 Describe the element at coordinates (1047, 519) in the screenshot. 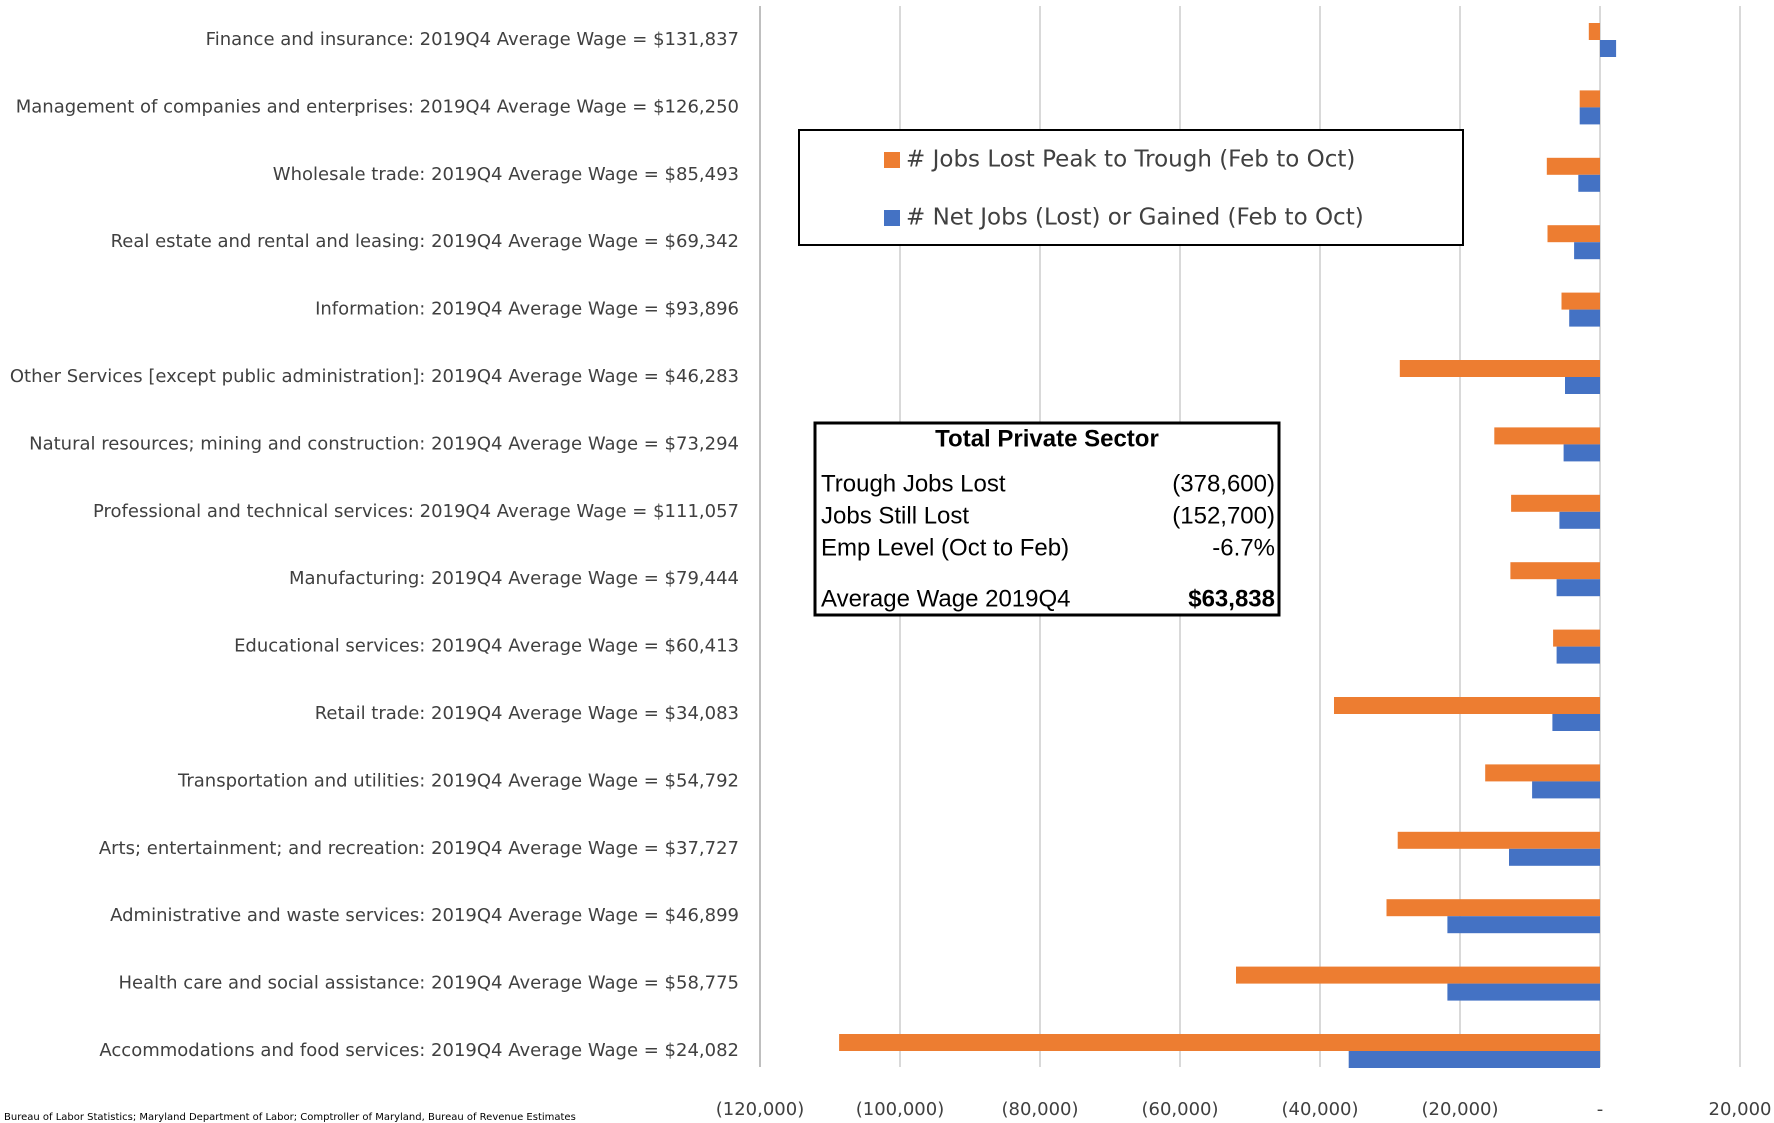

I see `summary-box` at that location.